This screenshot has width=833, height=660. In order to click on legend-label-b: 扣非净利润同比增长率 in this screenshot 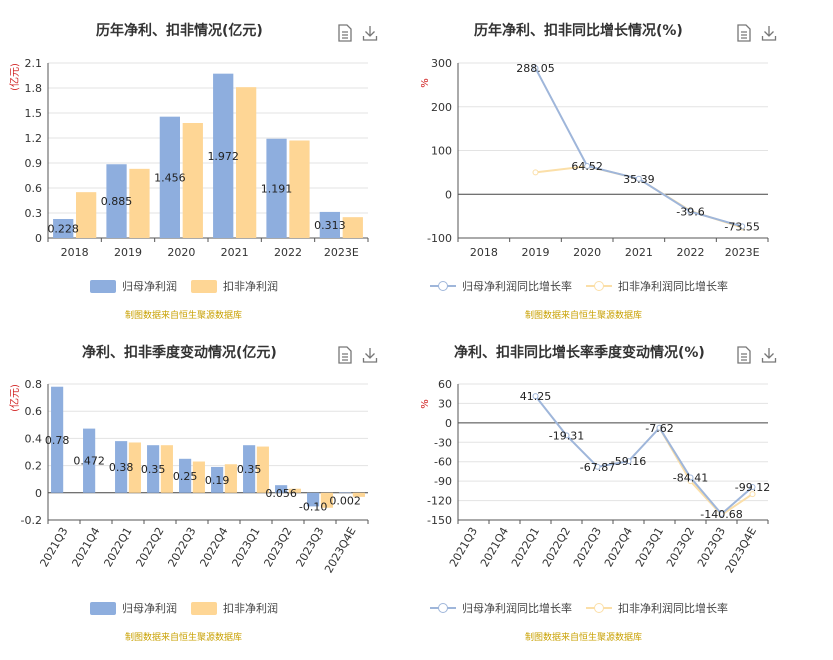, I will do `click(673, 608)`.